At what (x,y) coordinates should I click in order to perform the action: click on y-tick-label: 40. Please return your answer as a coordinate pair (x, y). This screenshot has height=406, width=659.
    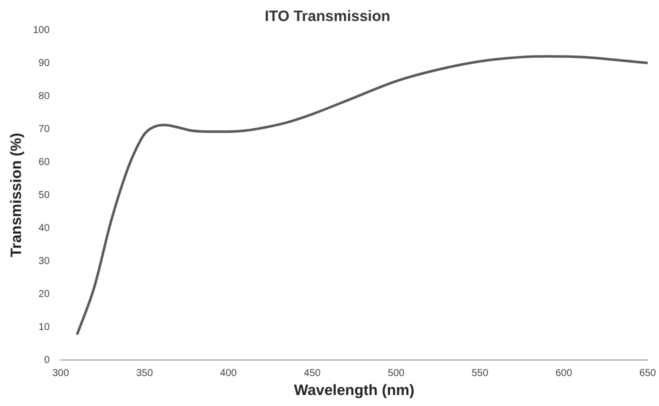
    Looking at the image, I should click on (44, 228).